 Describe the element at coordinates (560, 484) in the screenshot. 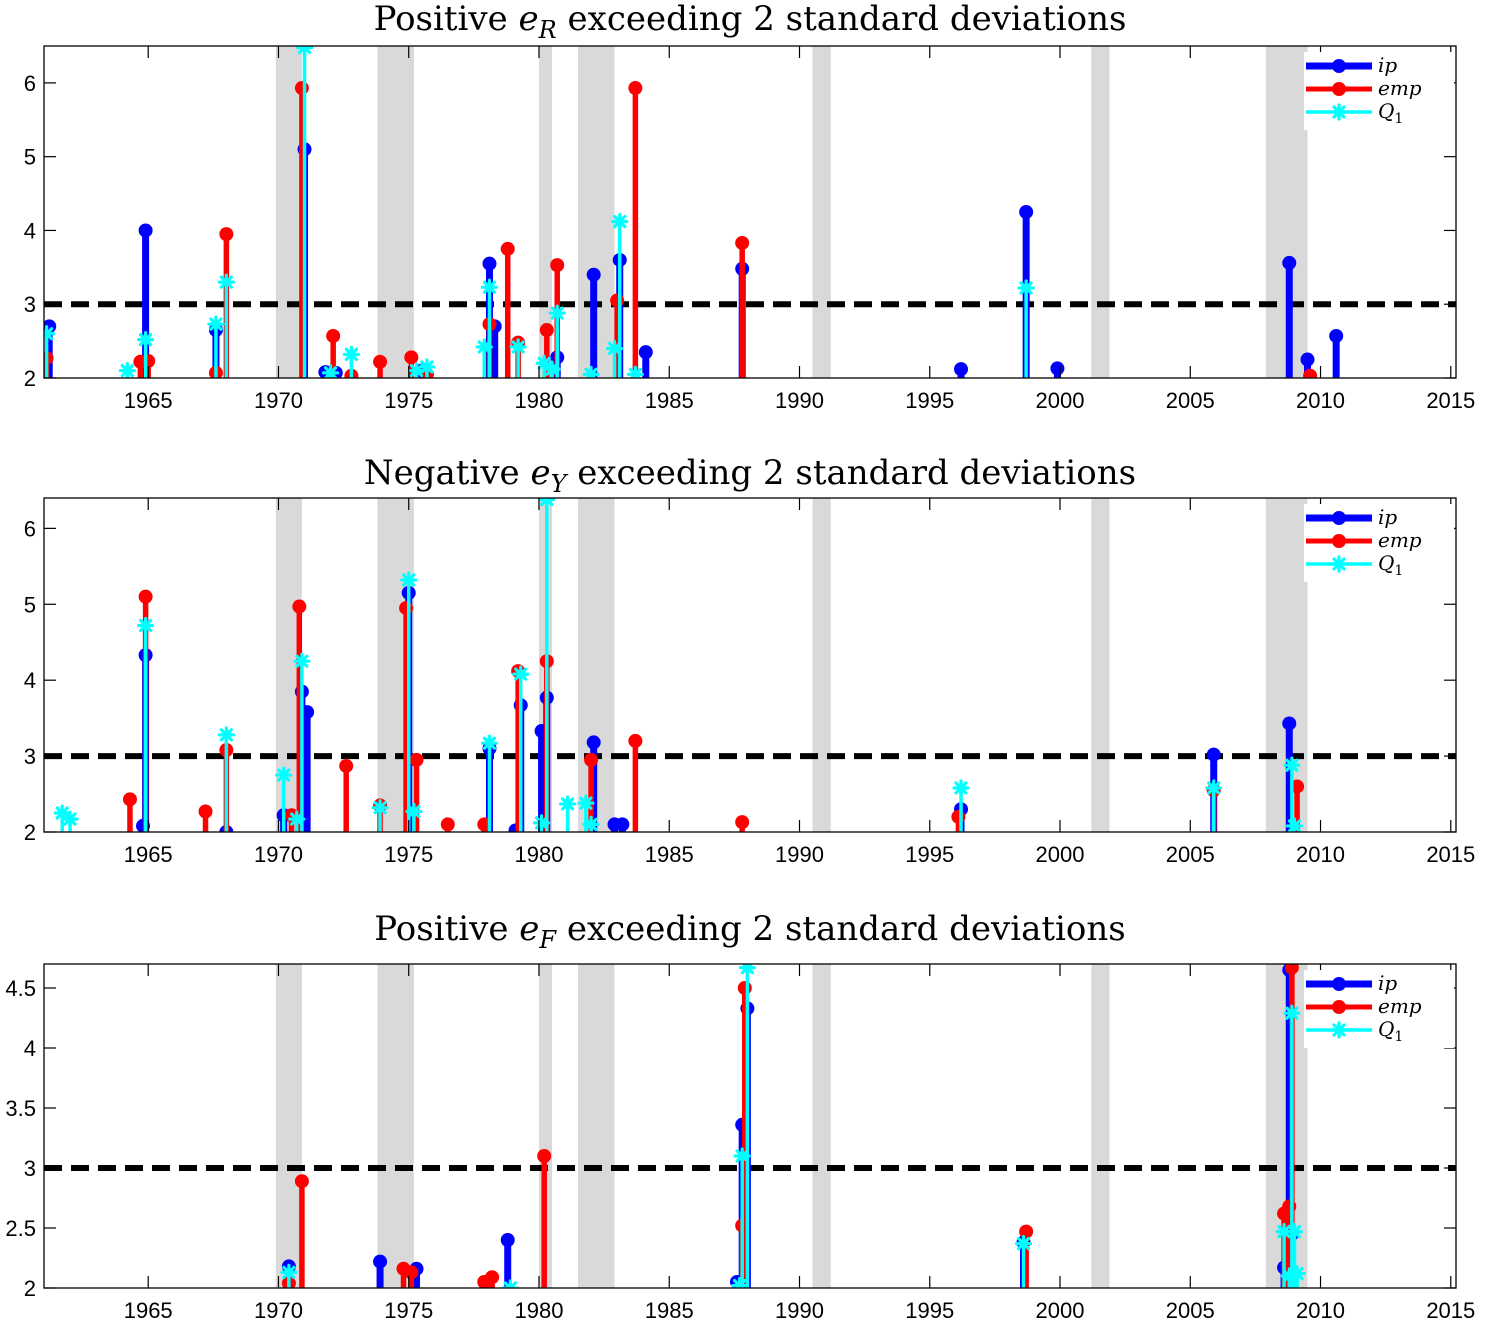

I see `title-subscript: Y` at that location.